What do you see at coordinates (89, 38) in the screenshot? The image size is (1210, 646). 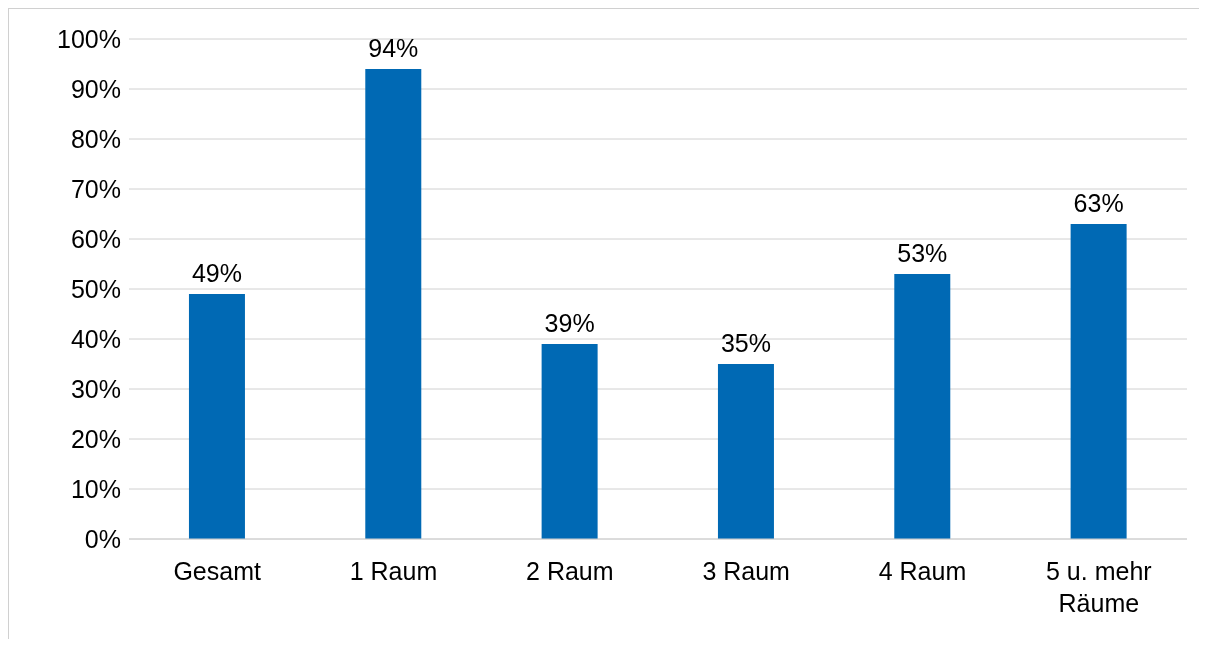 I see `y-tick-label: 100%` at bounding box center [89, 38].